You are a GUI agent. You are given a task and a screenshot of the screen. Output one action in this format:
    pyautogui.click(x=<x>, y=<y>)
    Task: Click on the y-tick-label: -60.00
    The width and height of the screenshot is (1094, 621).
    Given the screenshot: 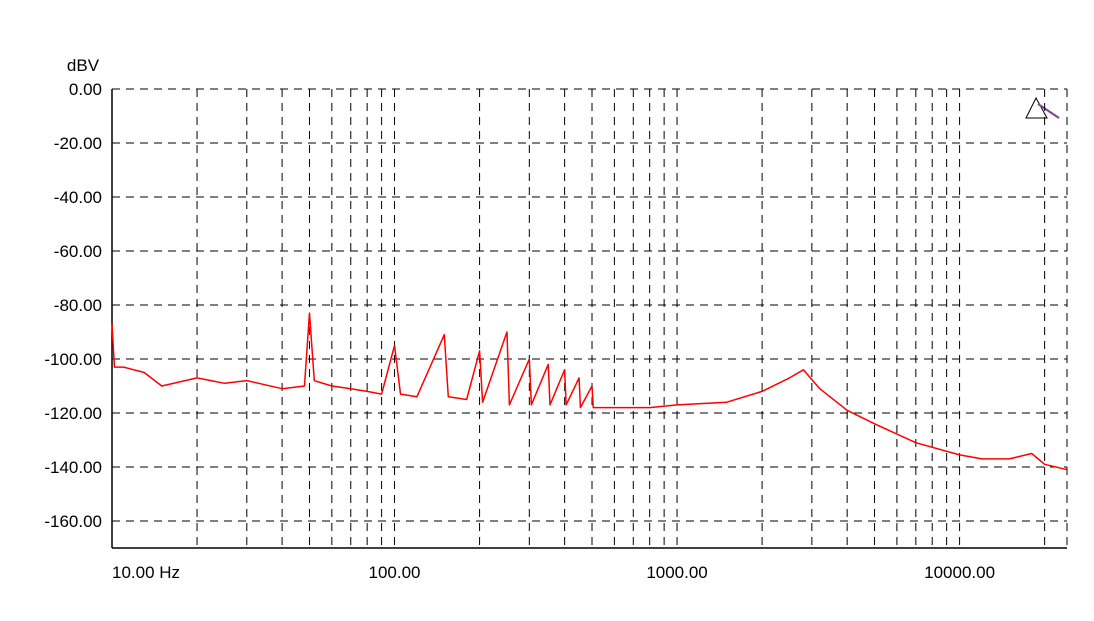 What is the action you would take?
    pyautogui.click(x=78, y=251)
    